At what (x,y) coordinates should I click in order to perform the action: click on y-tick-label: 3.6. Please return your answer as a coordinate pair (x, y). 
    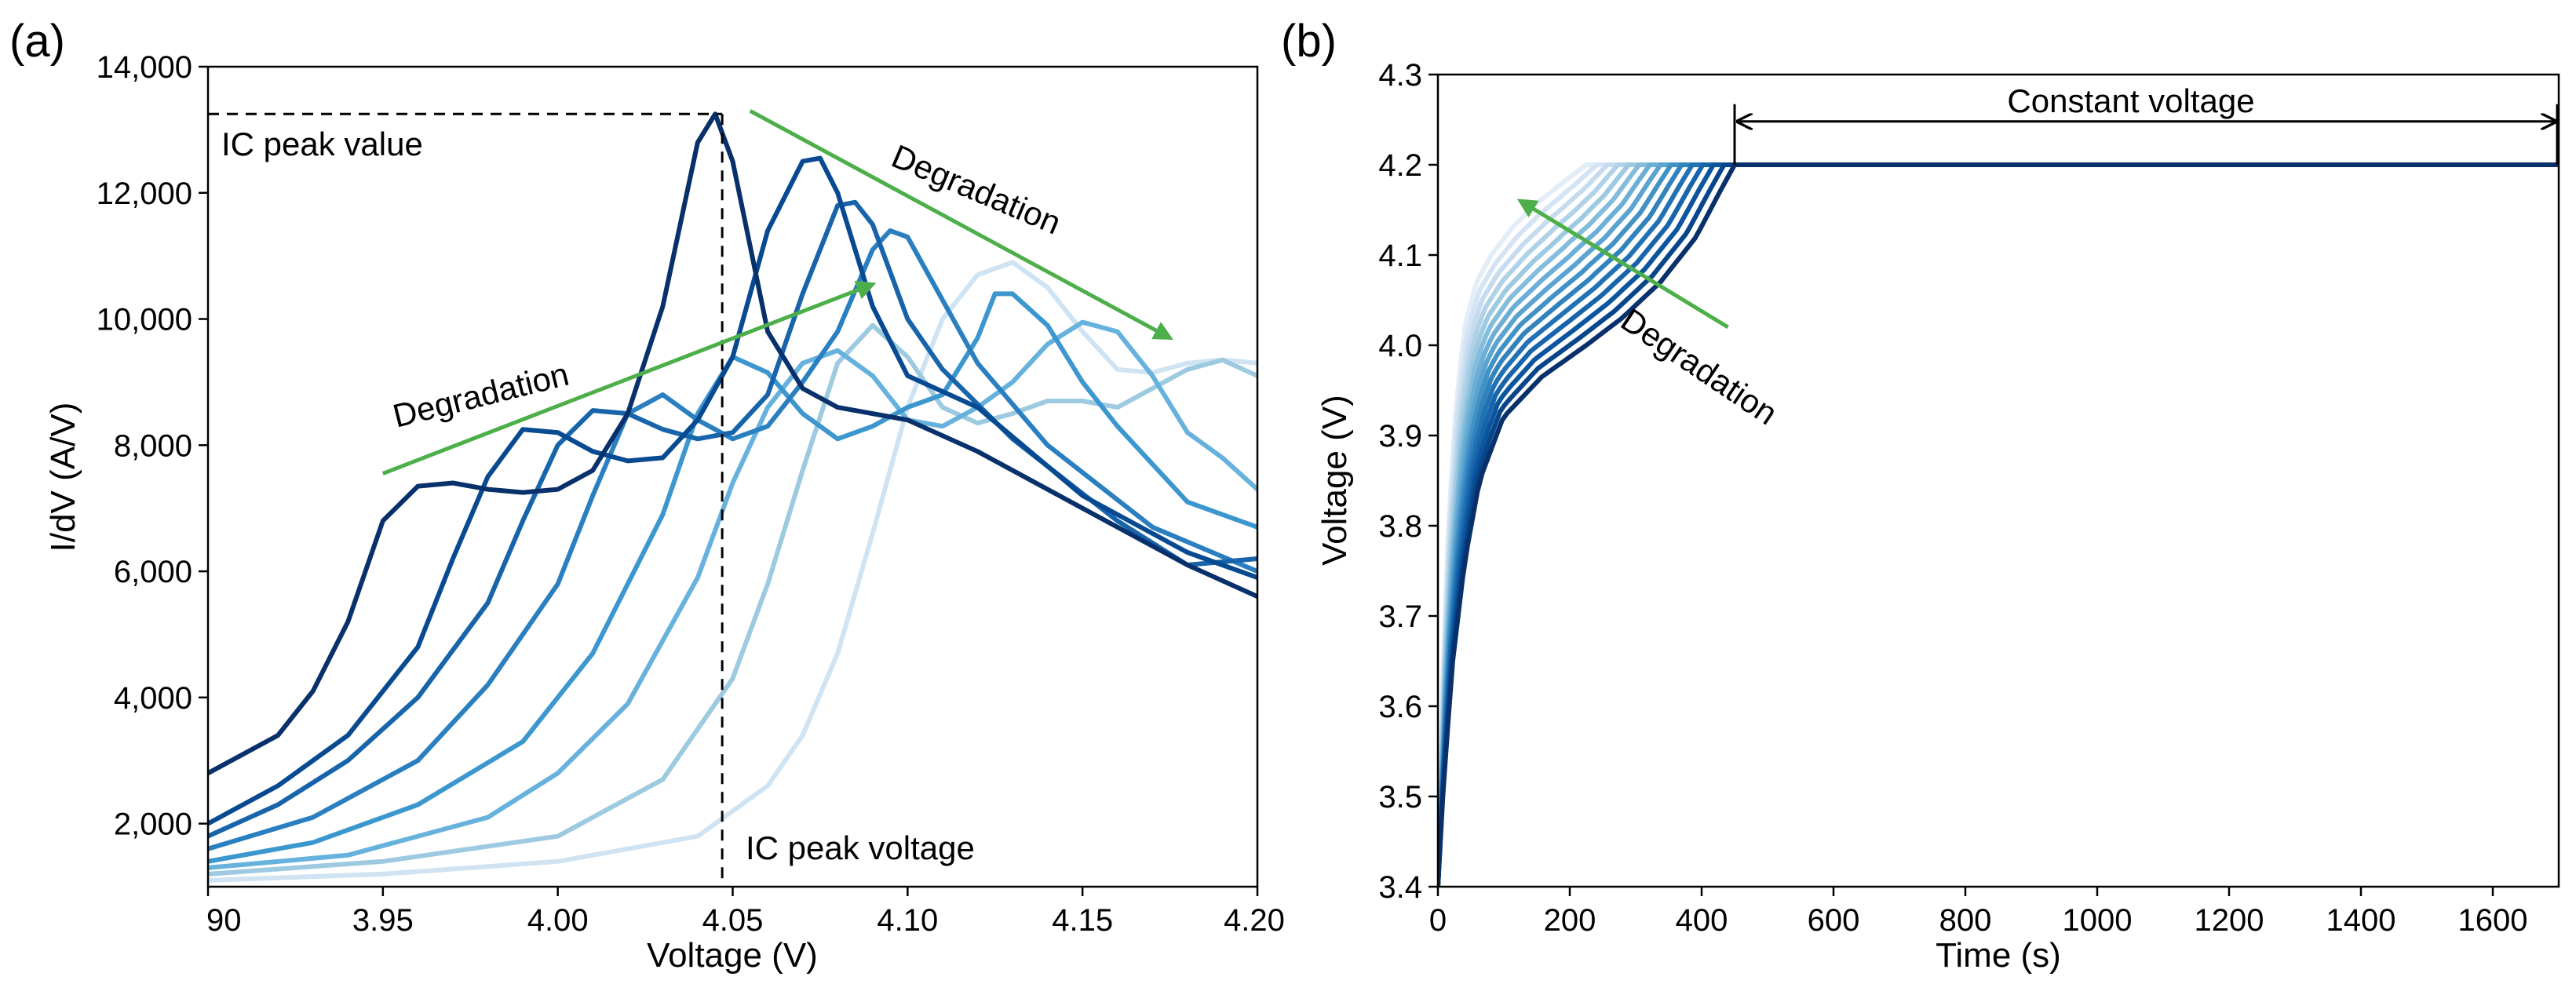
    Looking at the image, I should click on (1400, 707).